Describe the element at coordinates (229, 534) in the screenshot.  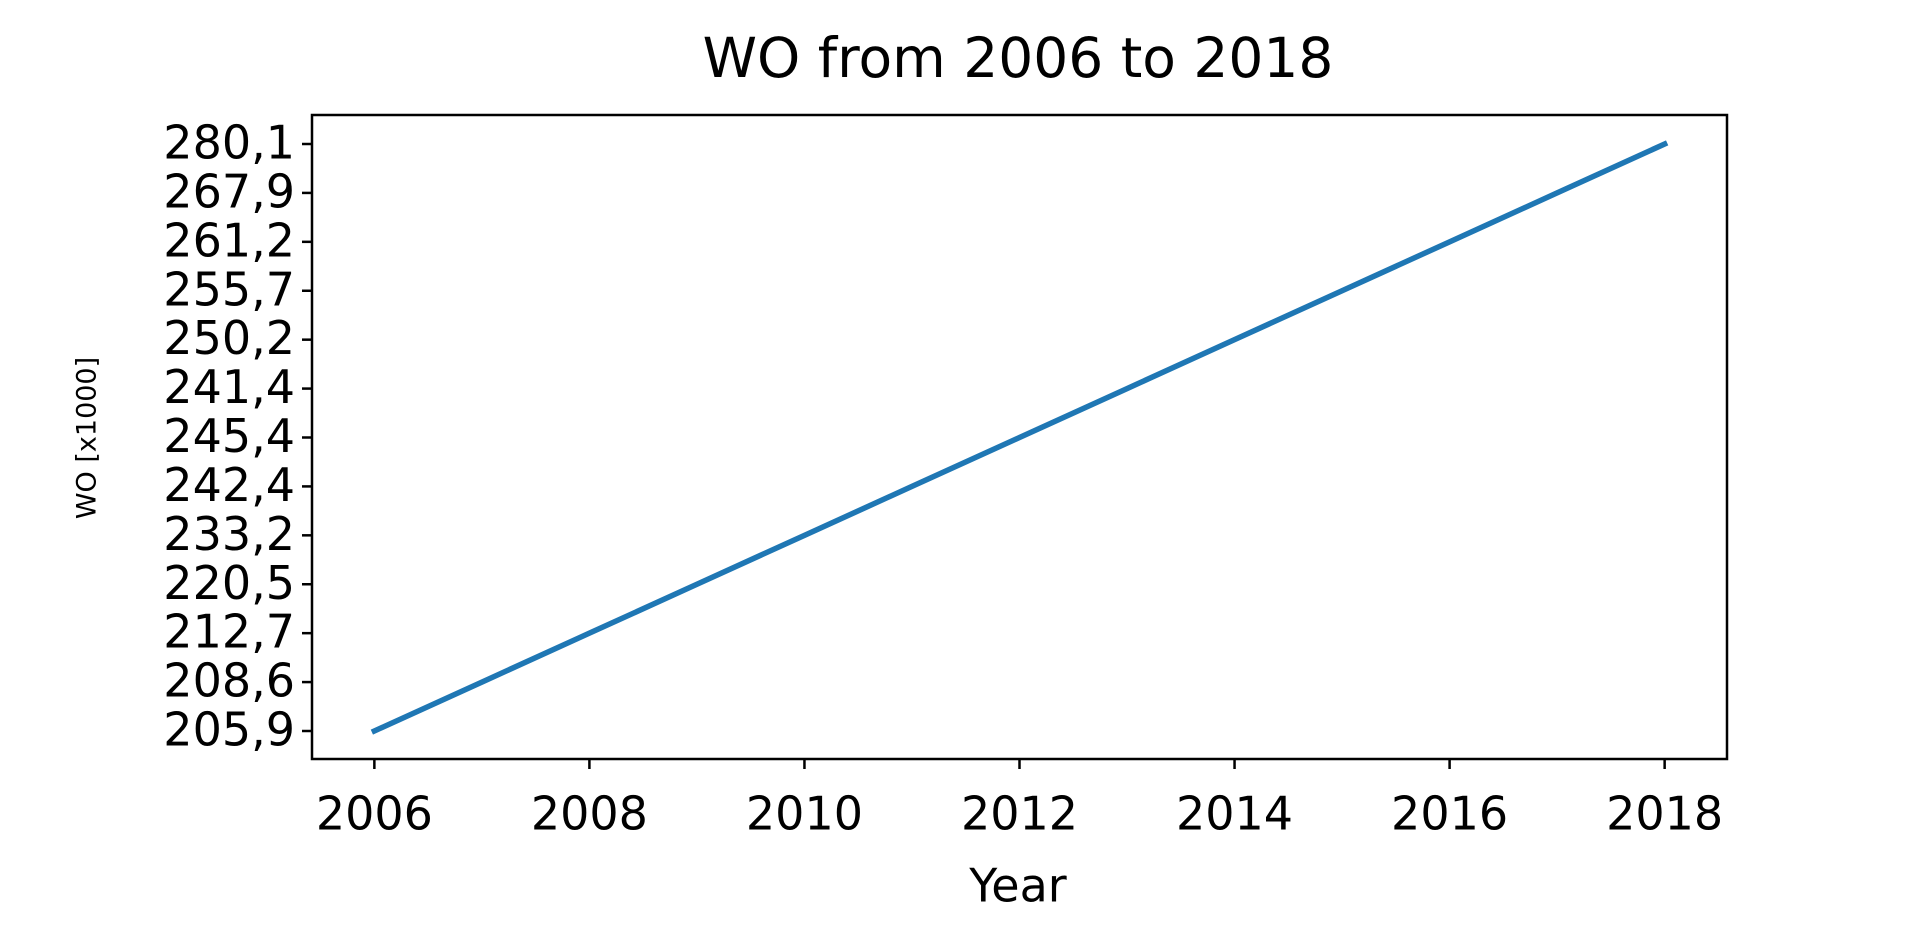
I see `y-tick-label: 233,2` at that location.